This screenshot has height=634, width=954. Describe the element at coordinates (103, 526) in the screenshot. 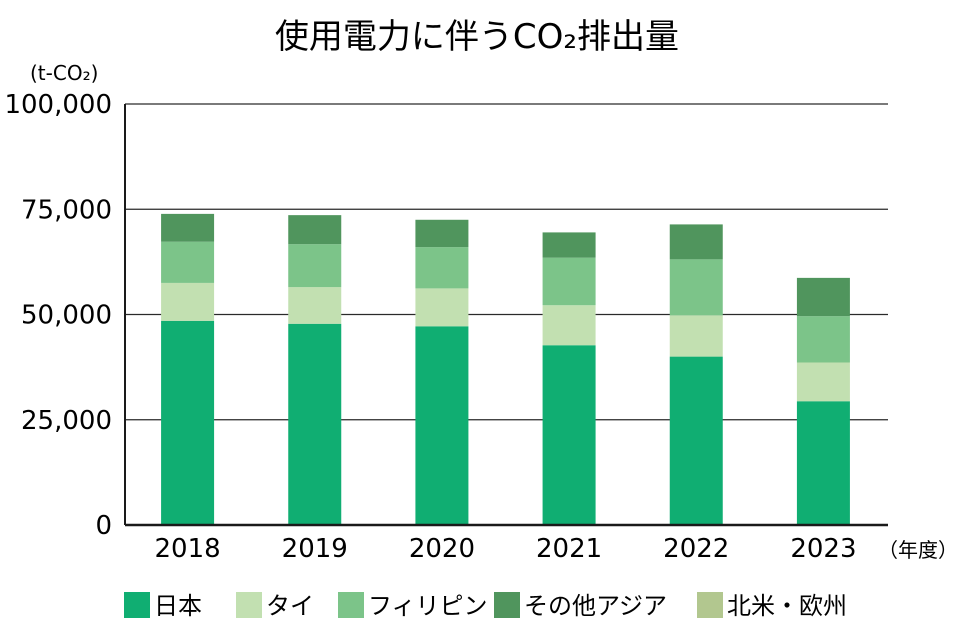

I see `y-tick-label: 0` at that location.